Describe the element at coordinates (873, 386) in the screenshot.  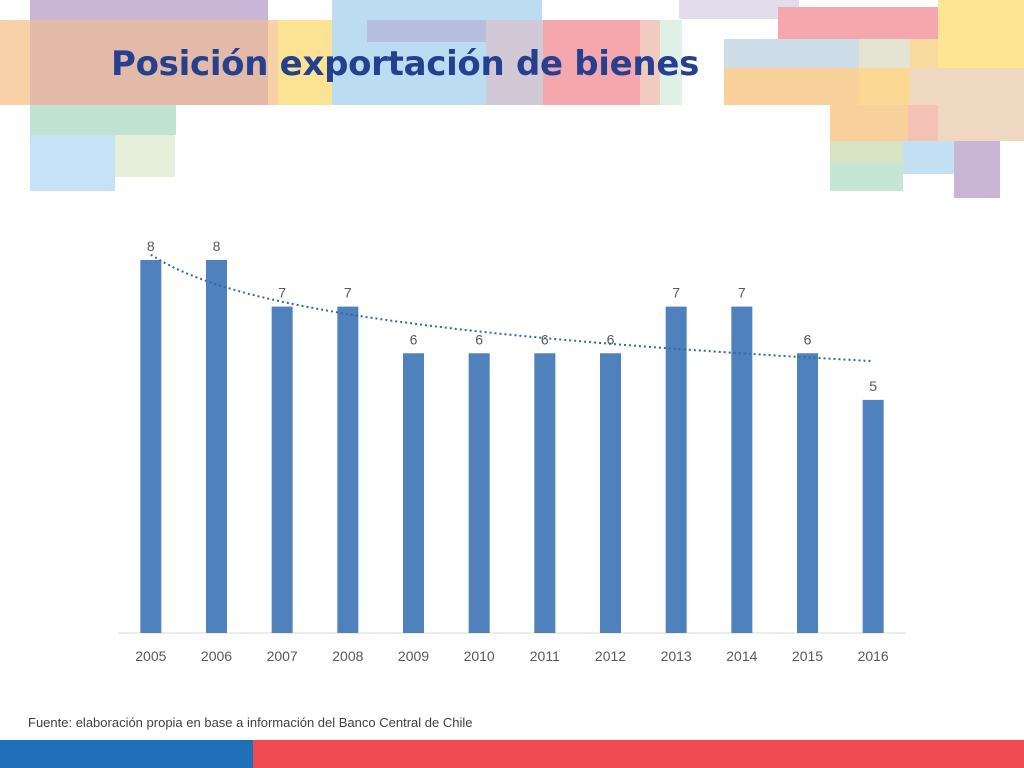
I see `data-label-2016: 5` at that location.